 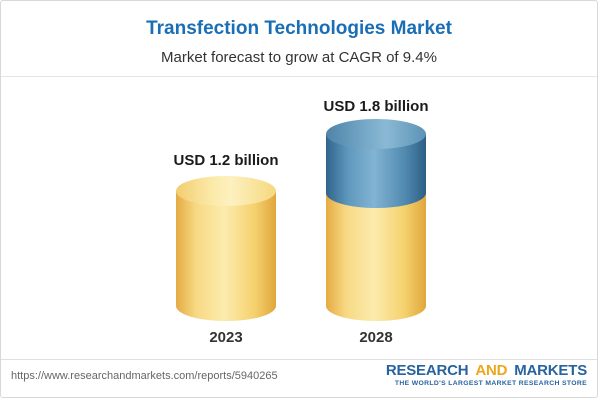 I want to click on bar-2028-cylinder-top, so click(x=376, y=134).